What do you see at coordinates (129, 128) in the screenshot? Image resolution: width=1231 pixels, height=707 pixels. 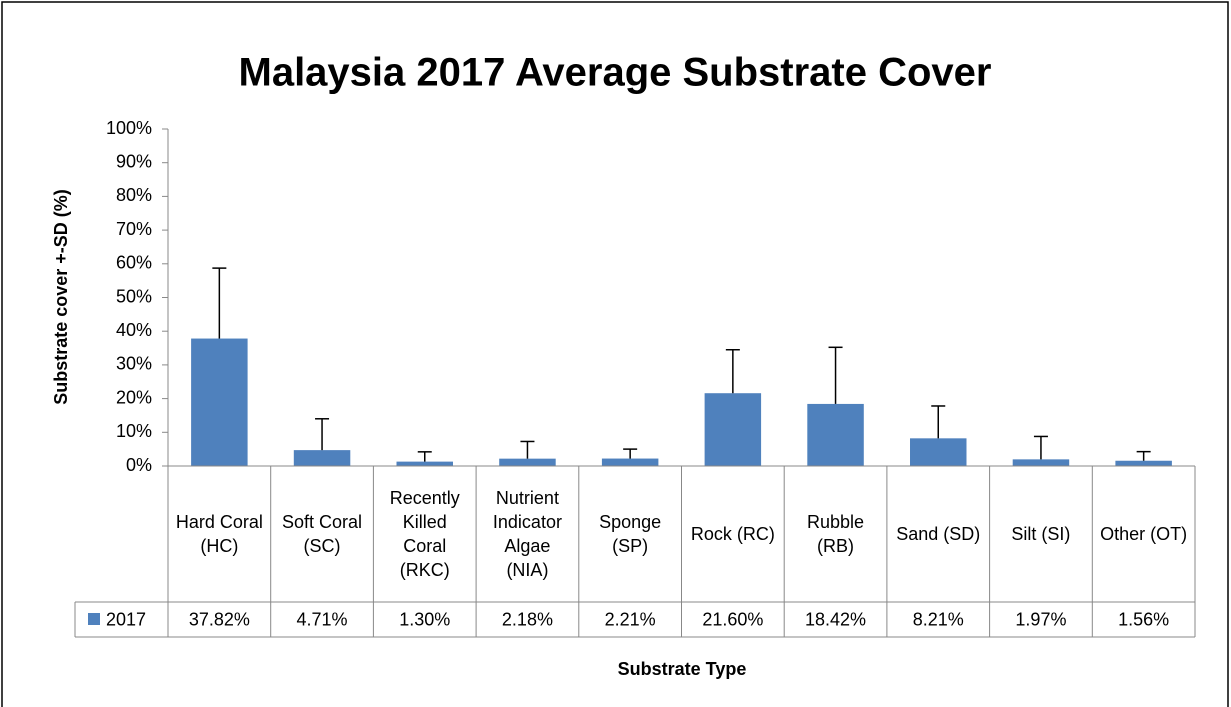 I see `y-tick-label: 100%` at bounding box center [129, 128].